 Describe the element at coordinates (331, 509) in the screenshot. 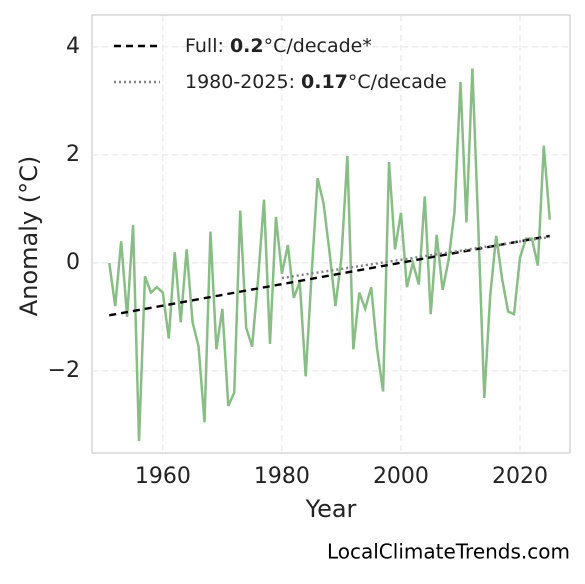

I see `x-axis-label: Year` at that location.